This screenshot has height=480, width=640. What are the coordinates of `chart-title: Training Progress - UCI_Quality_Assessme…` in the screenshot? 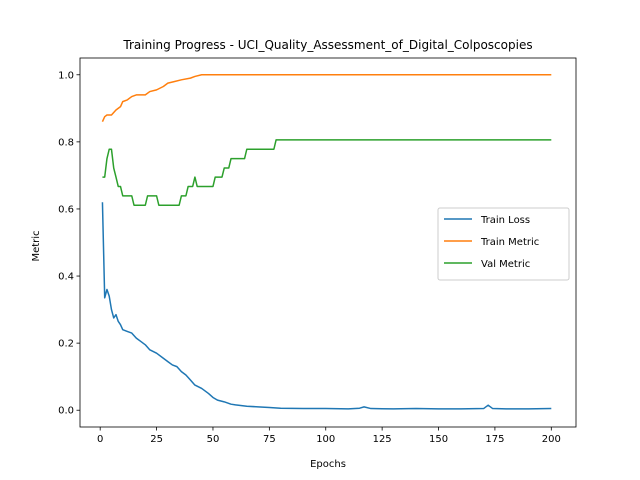 It's located at (327, 45).